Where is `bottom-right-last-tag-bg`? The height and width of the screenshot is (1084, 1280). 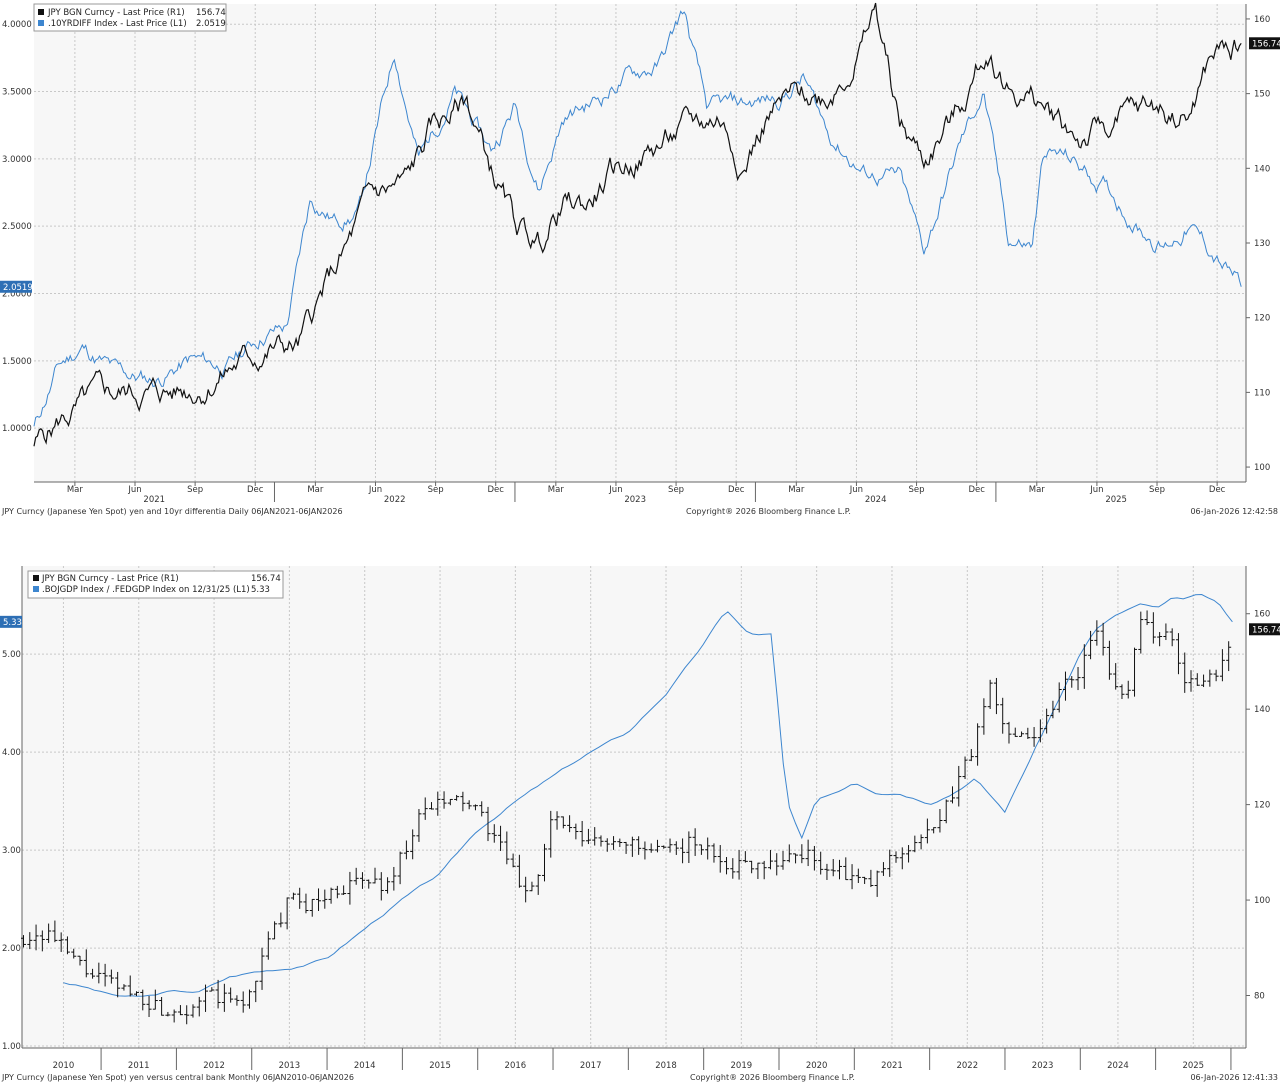 bottom-right-last-tag-bg is located at coordinates (1264, 629).